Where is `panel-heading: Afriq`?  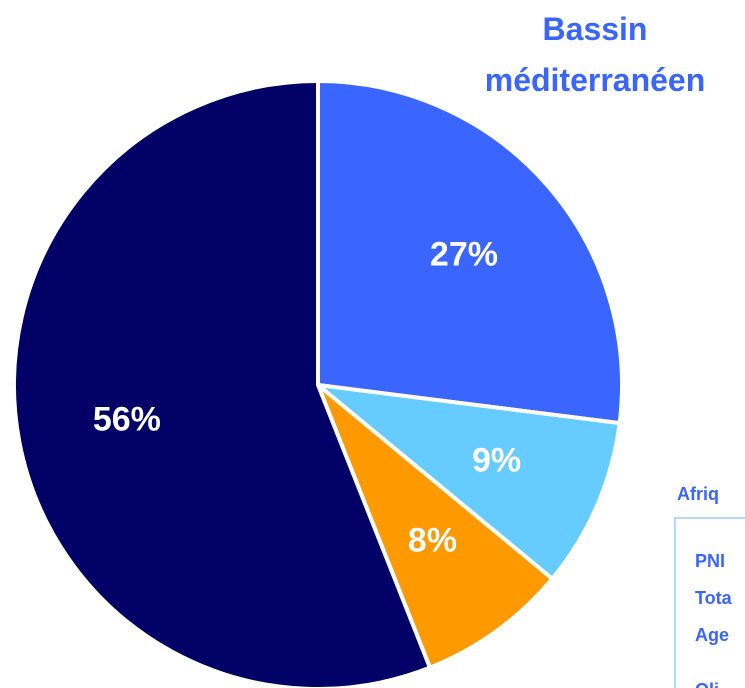
panel-heading: Afriq is located at coordinates (698, 494).